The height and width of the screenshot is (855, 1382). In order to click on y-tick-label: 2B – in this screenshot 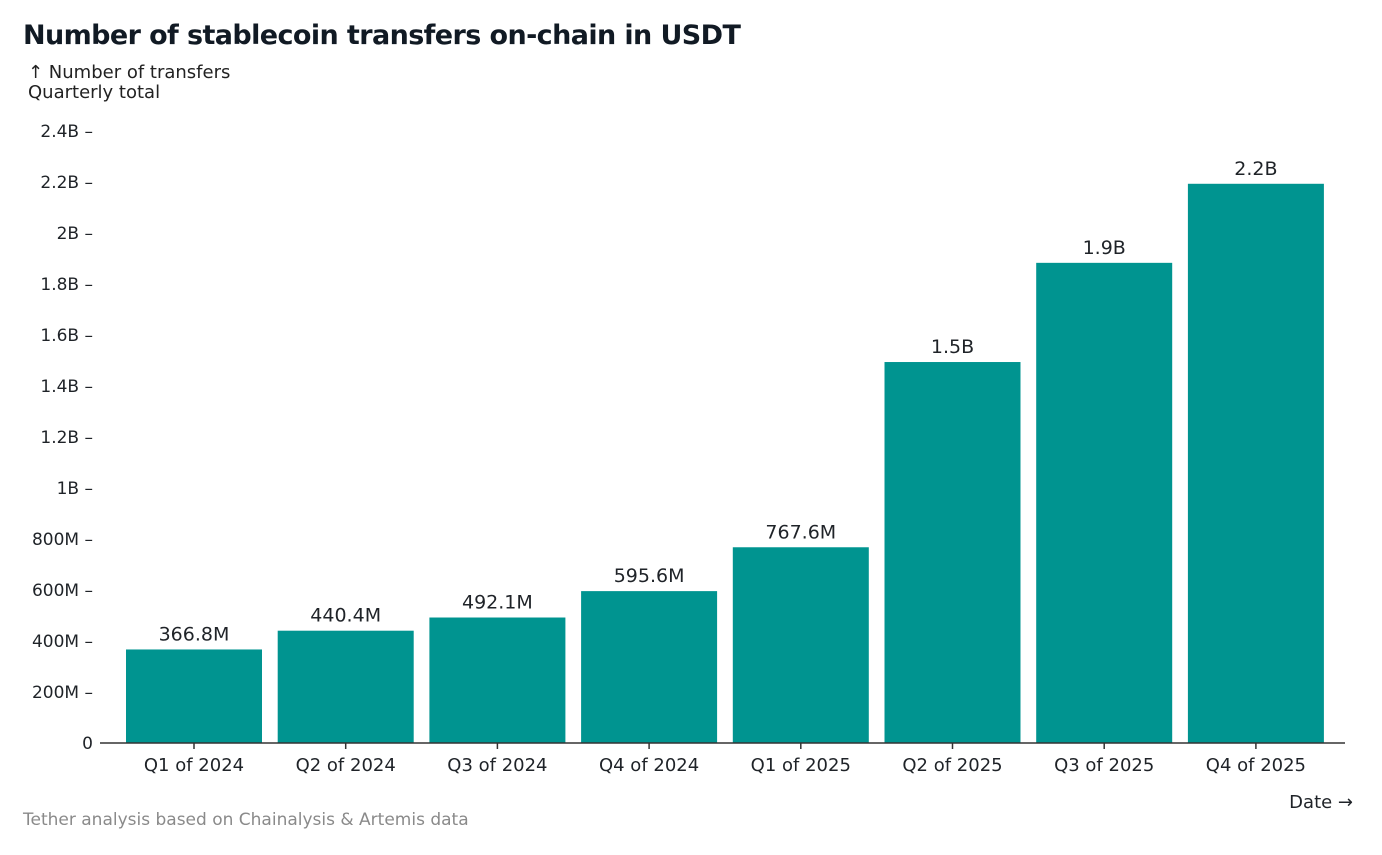, I will do `click(75, 234)`.